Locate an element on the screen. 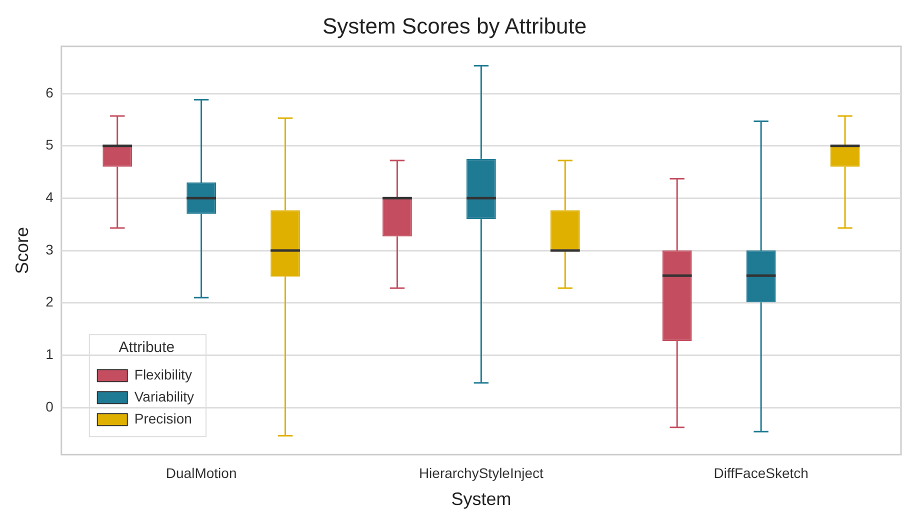 Image resolution: width=915 pixels, height=523 pixels. y-tick-label: 1 is located at coordinates (50, 354).